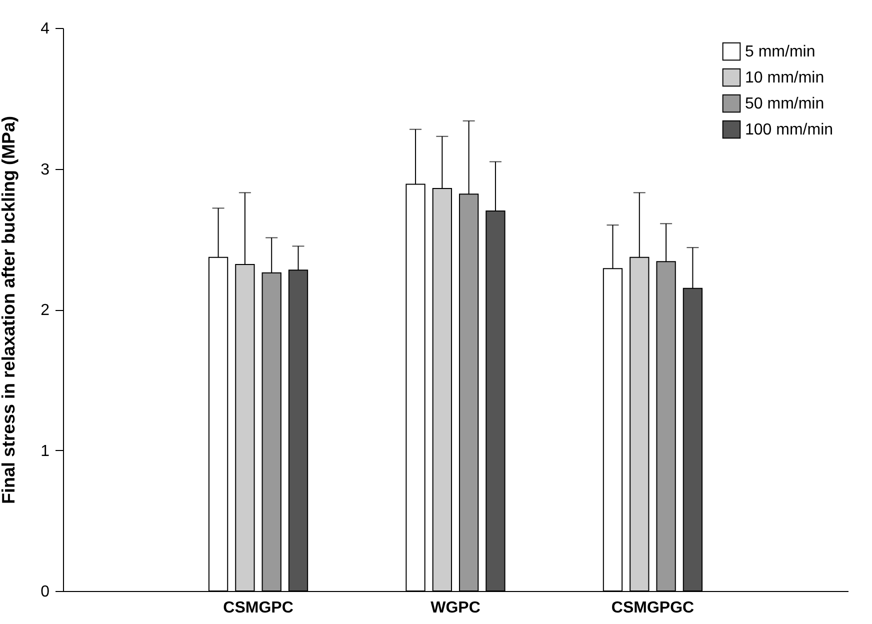  I want to click on legend-label: 5 mm/min, so click(780, 52).